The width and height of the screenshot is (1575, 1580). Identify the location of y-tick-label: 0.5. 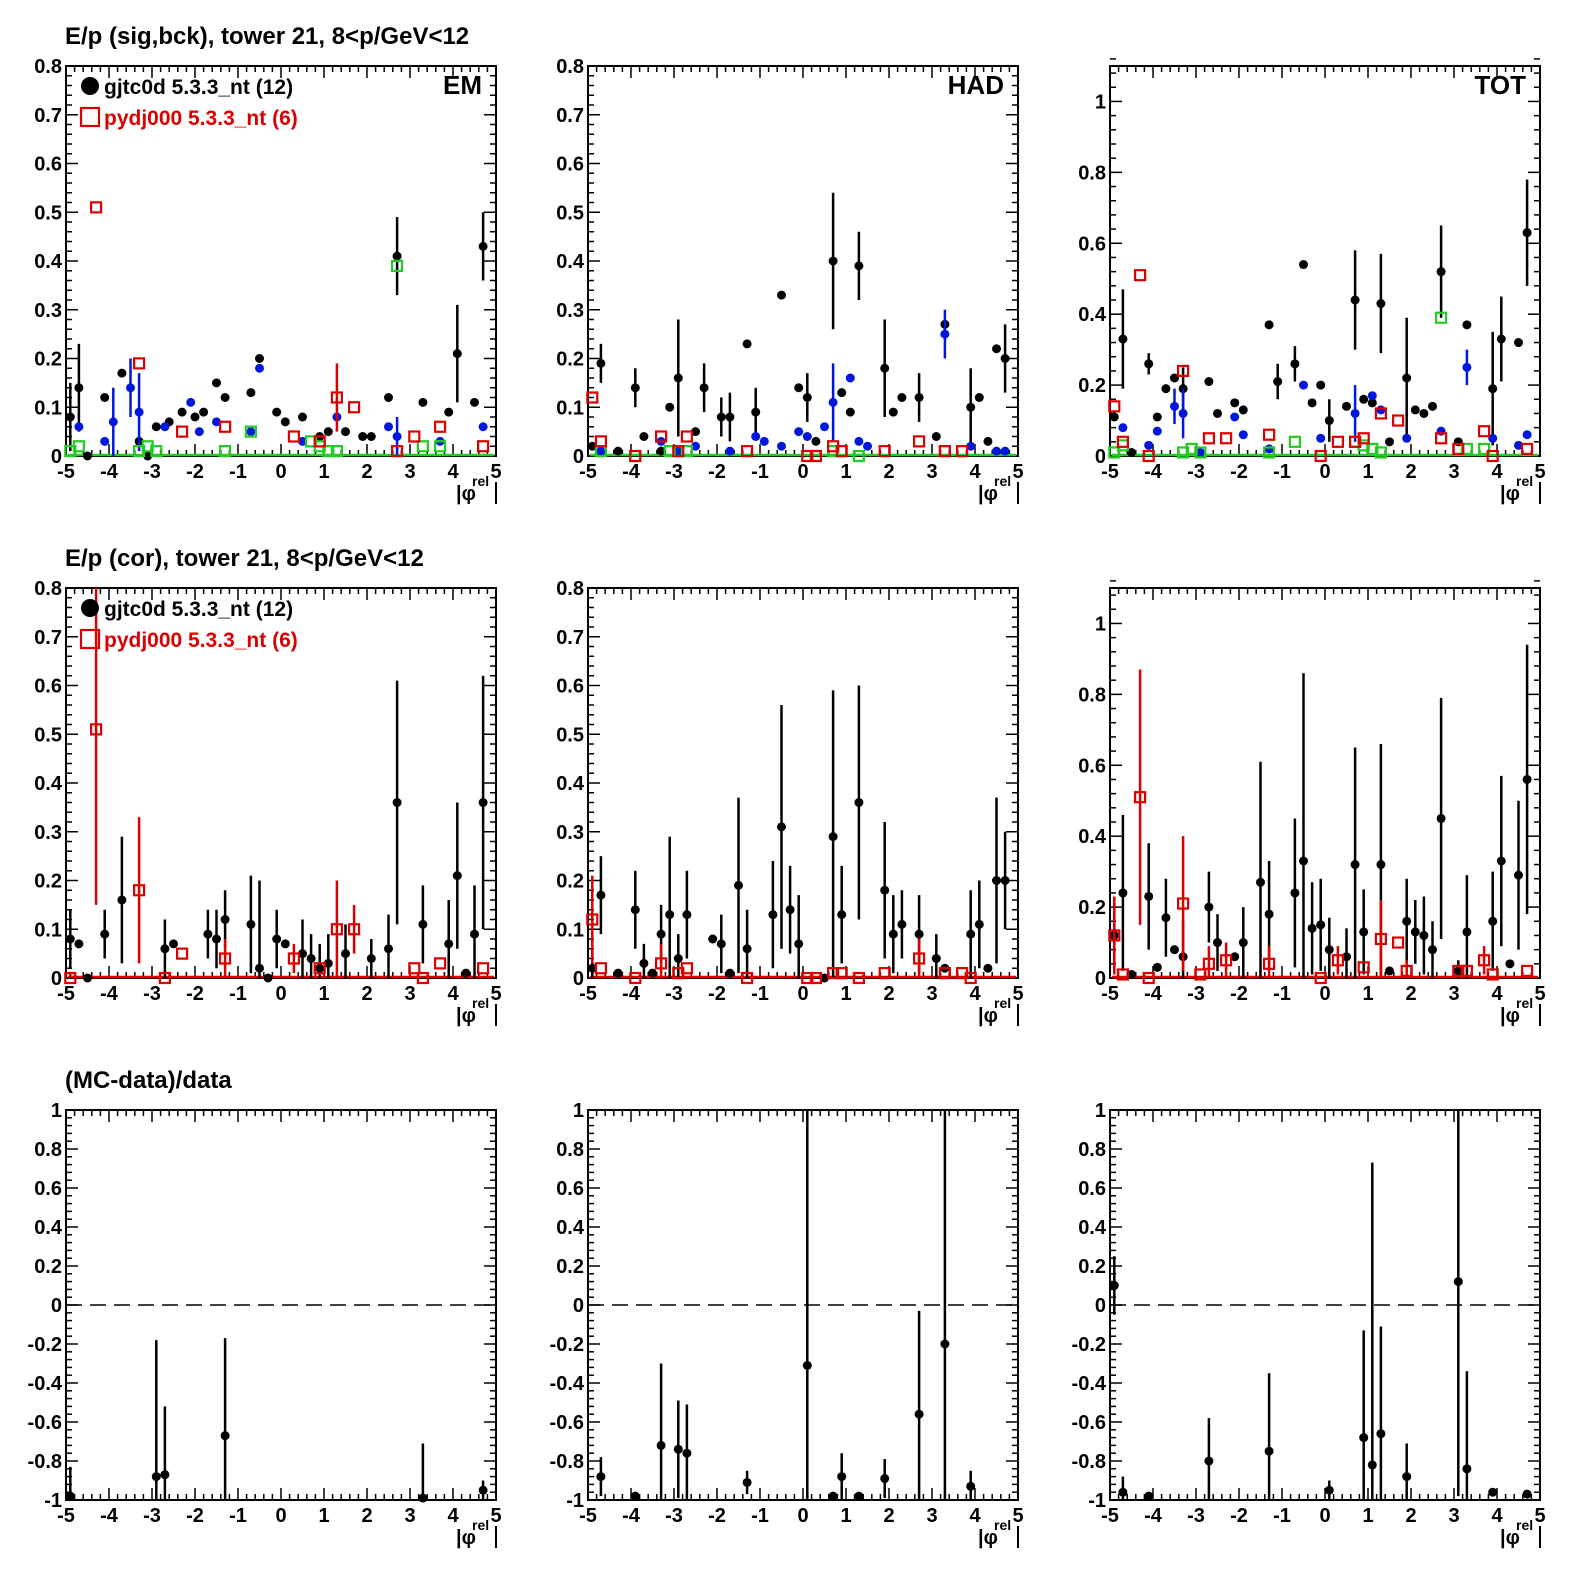
(48, 735).